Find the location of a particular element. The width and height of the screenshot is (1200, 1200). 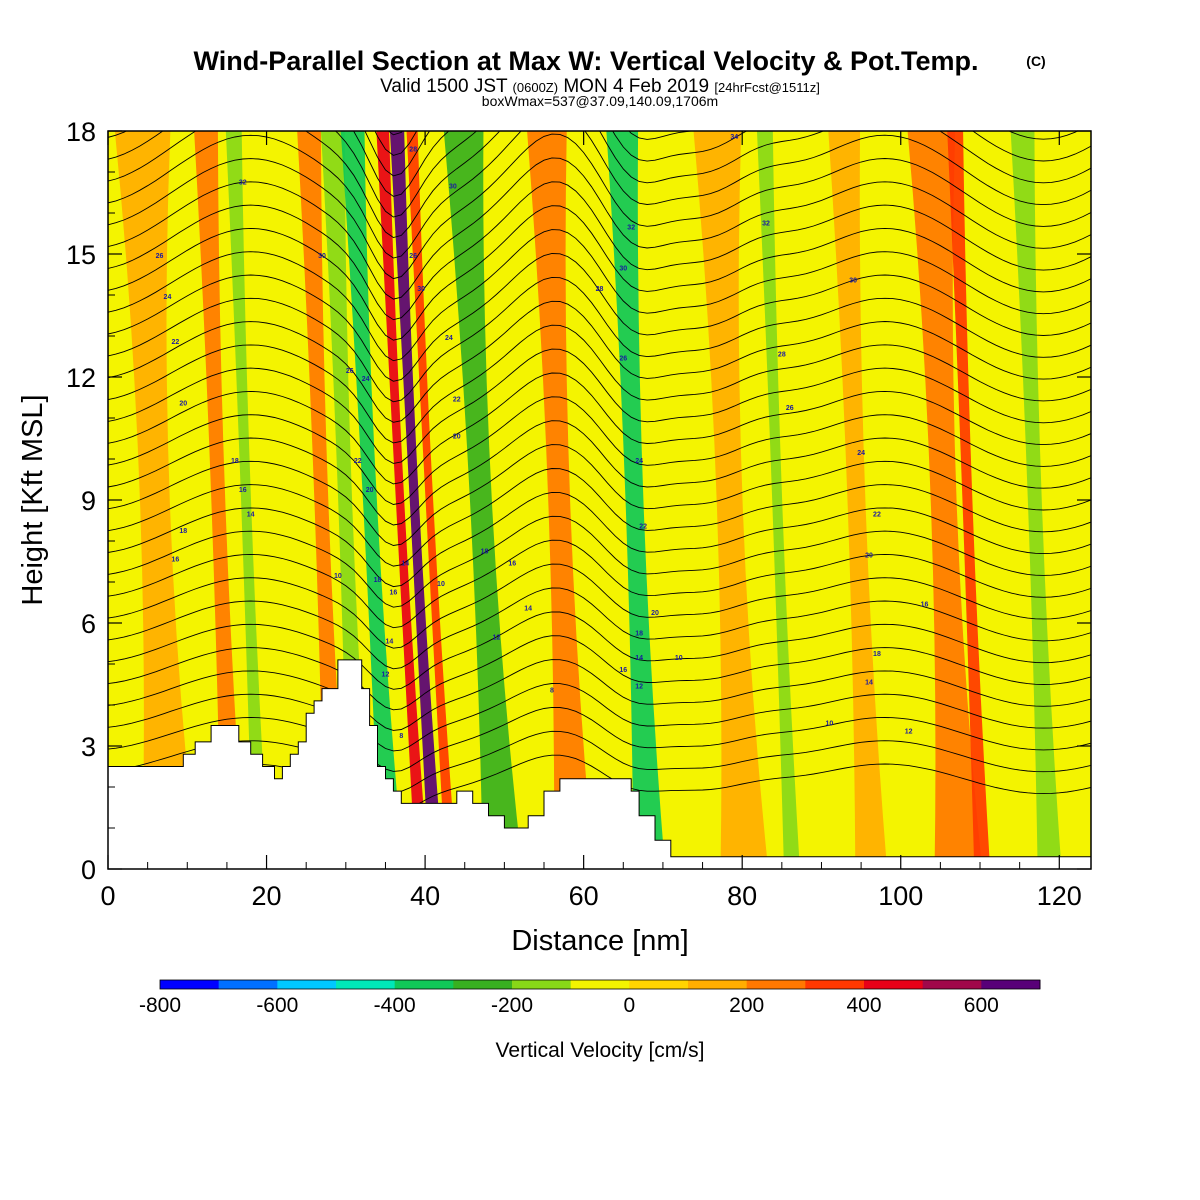

contour-label-47: 34 is located at coordinates (734, 137).